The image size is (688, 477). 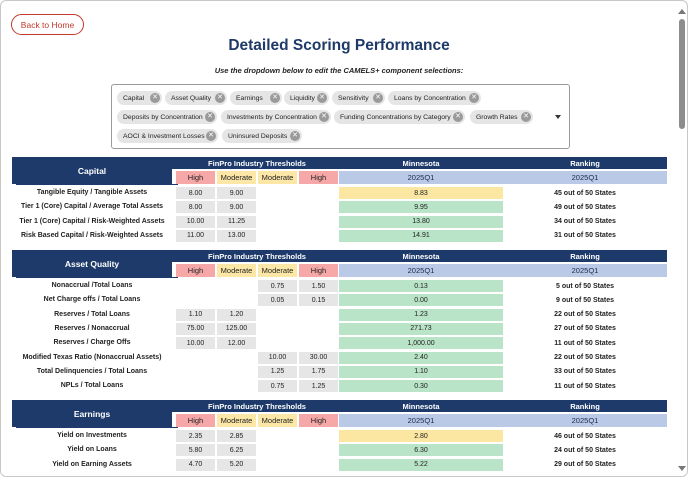 What do you see at coordinates (92, 386) in the screenshot?
I see `metric-label: NPLs / Total Loans` at bounding box center [92, 386].